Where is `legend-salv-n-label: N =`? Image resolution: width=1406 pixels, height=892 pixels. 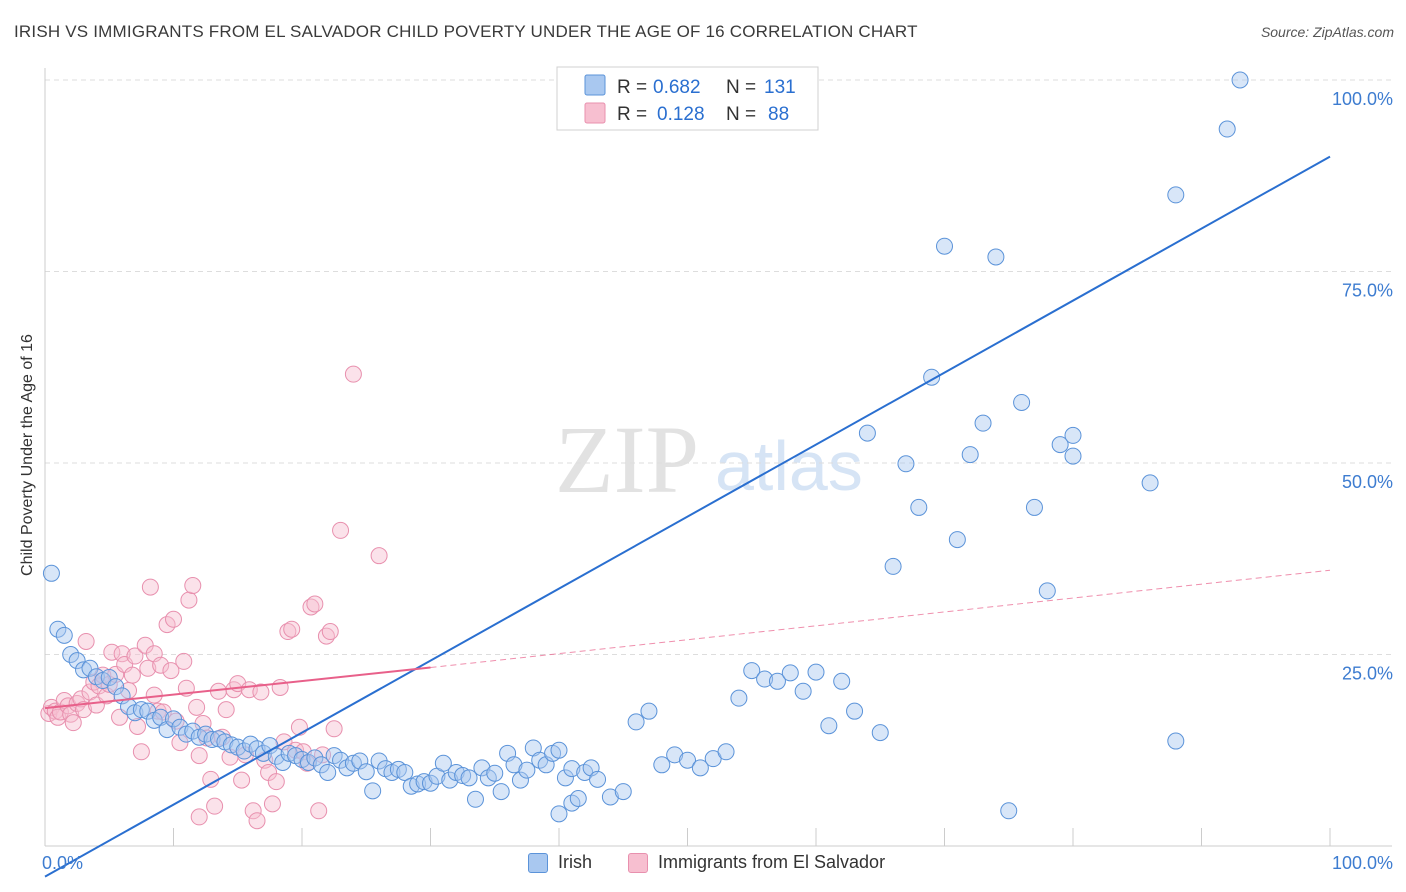
legend-salv-n-label: N = is located at coordinates (741, 114).